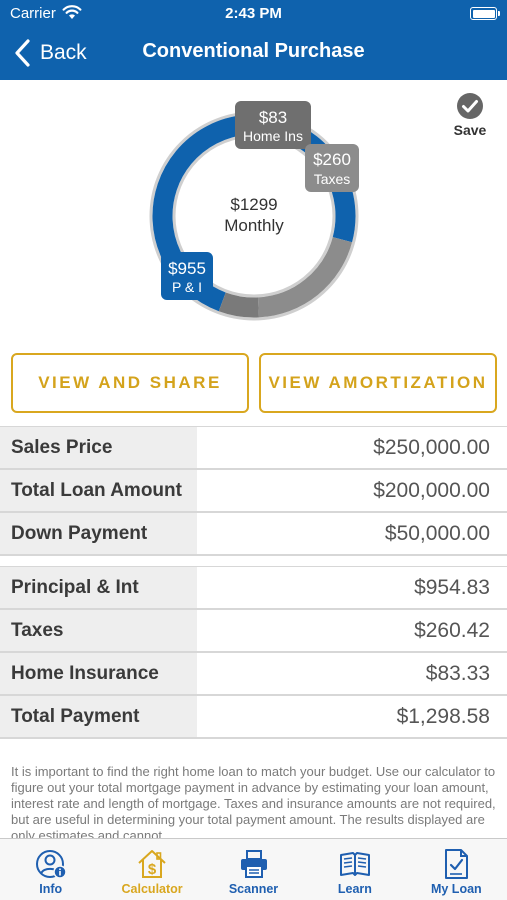 This screenshot has width=507, height=900. Describe the element at coordinates (253, 717) in the screenshot. I see `table-row: Total Payment $1,298.58` at that location.